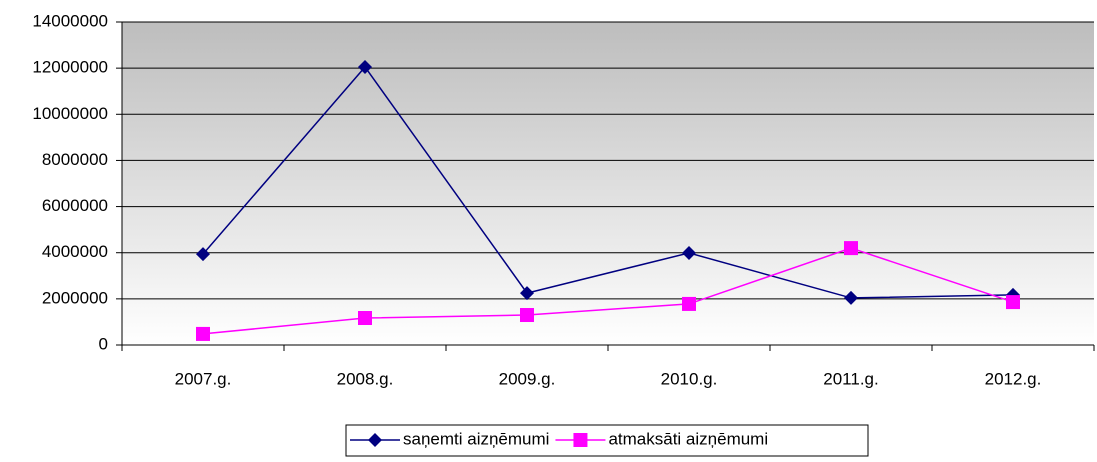 This screenshot has width=1097, height=462. I want to click on legend-box, so click(607, 440).